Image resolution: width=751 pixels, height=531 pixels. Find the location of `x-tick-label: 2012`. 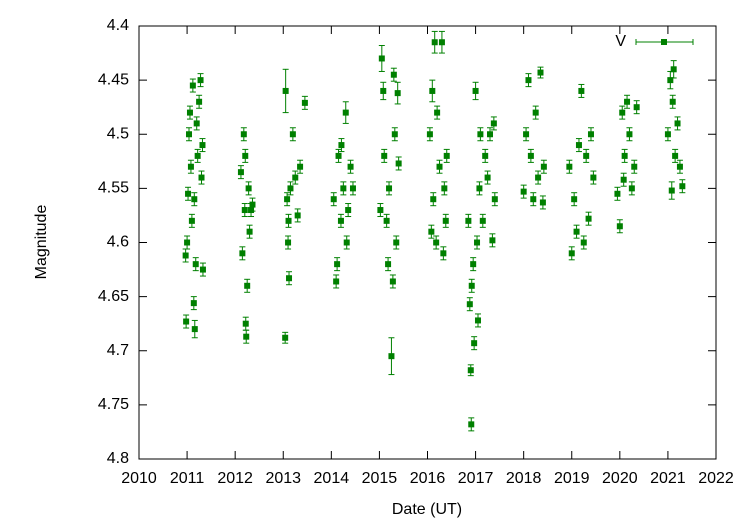

x-tick-label: 2012 is located at coordinates (235, 478).